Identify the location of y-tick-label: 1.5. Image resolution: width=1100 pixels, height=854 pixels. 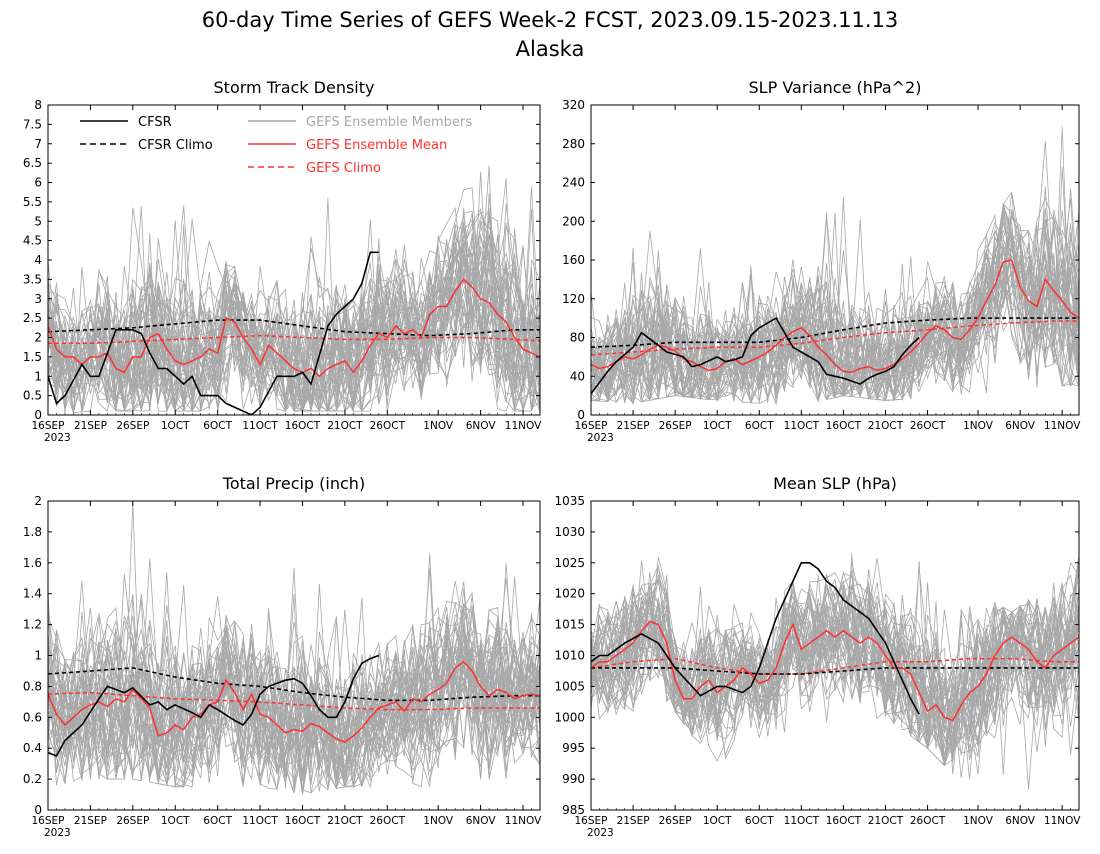
(32, 357).